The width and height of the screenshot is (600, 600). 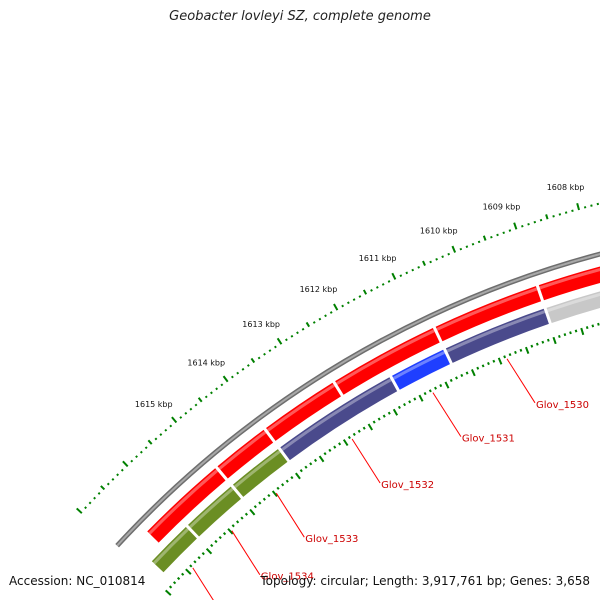 What do you see at coordinates (562, 405) in the screenshot?
I see `gene-label-glov_1530: Glov_1530` at bounding box center [562, 405].